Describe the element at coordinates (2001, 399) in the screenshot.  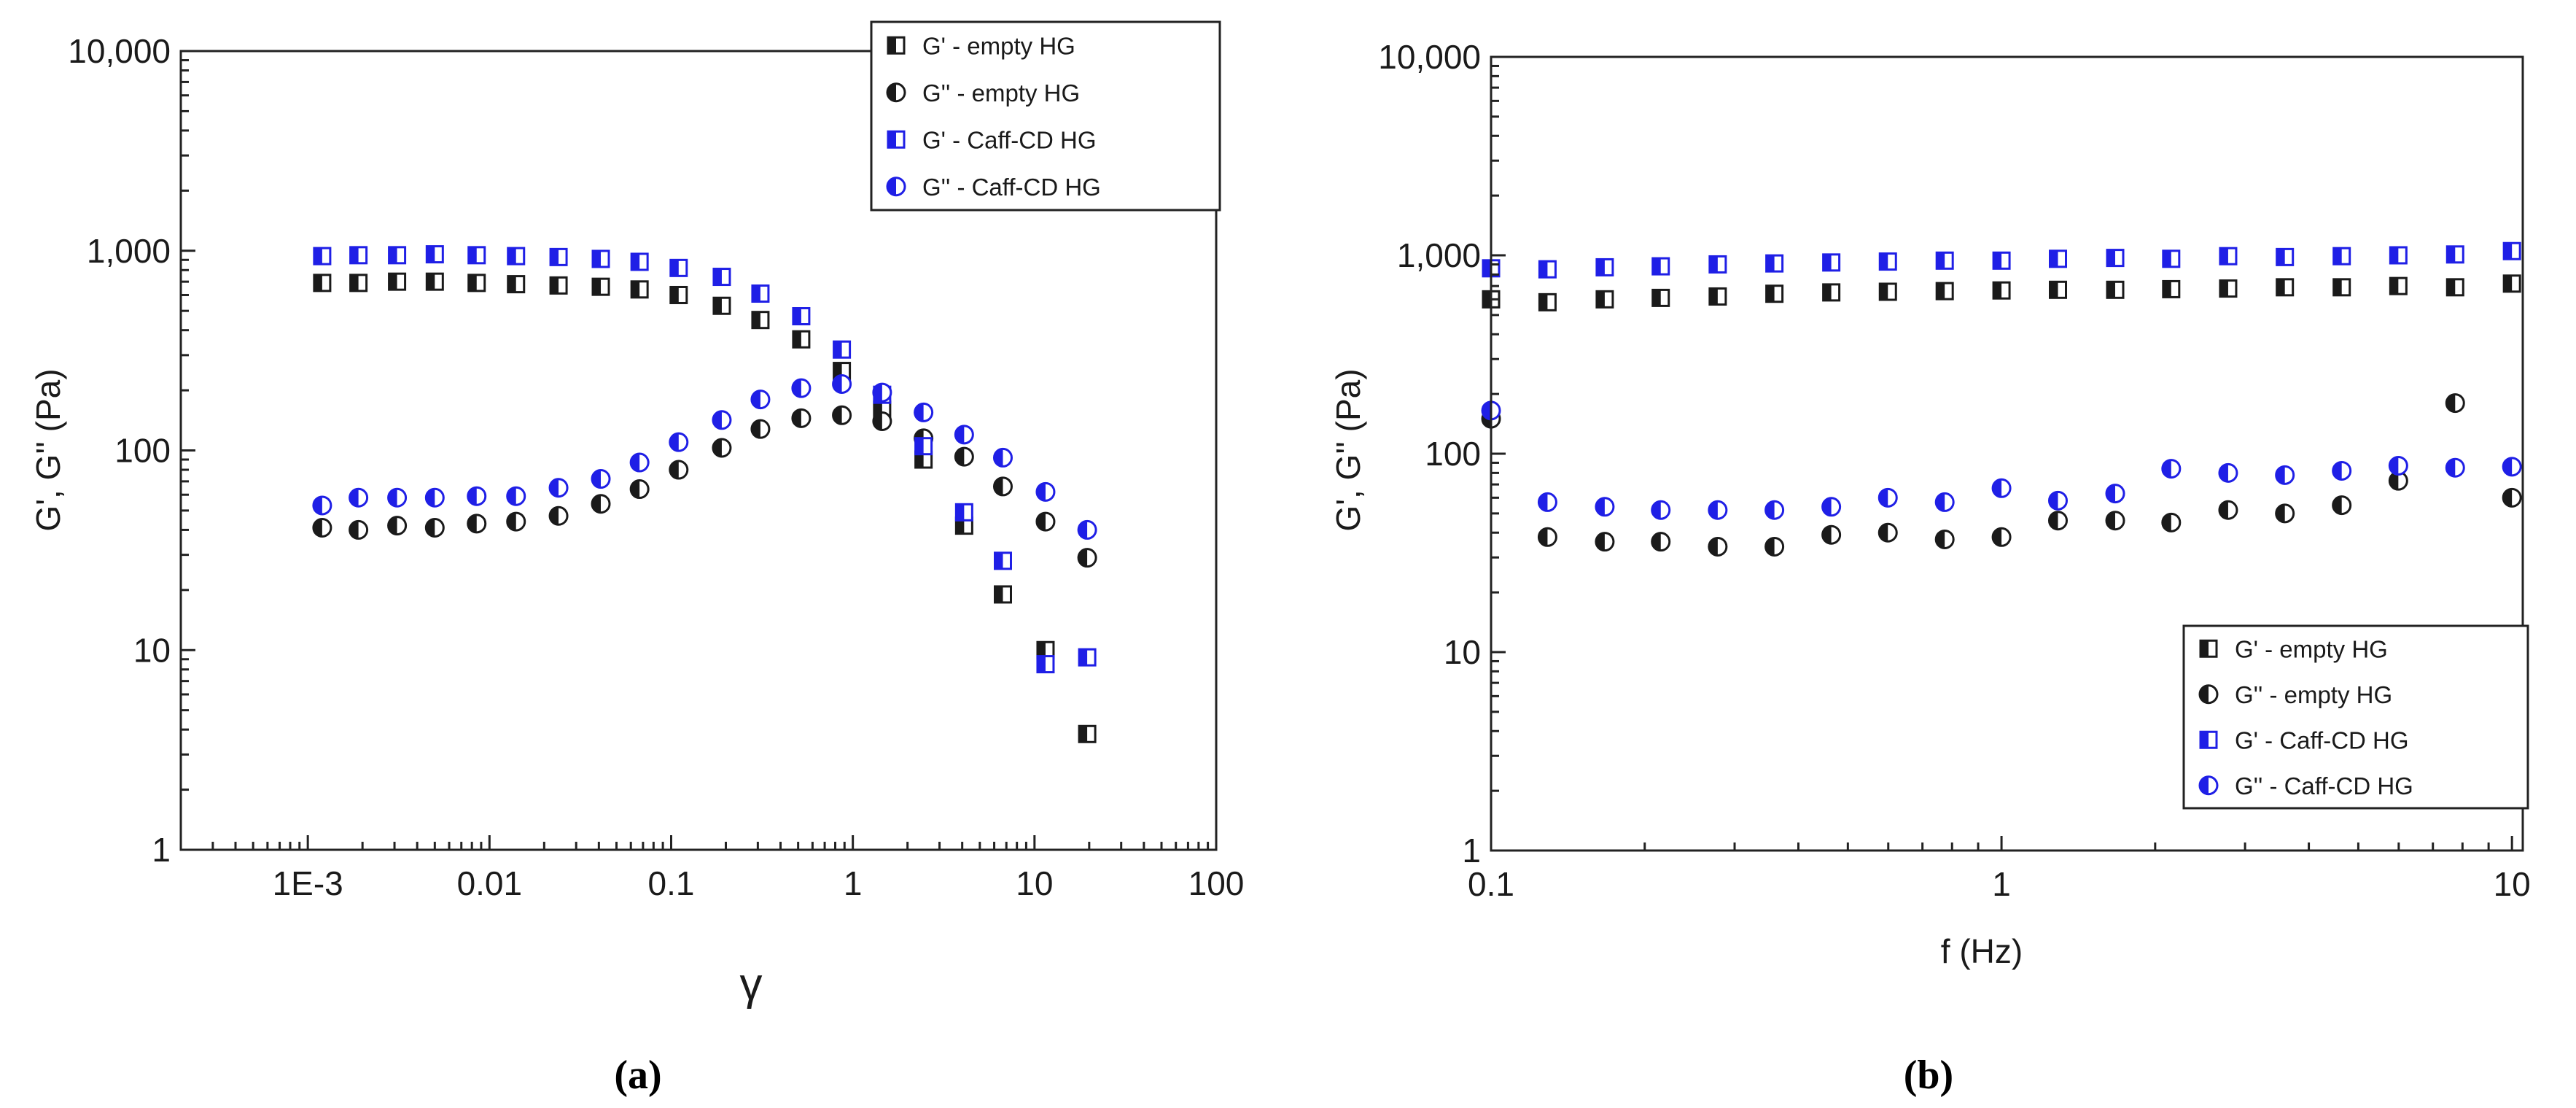
I see `panel-b-markers` at that location.